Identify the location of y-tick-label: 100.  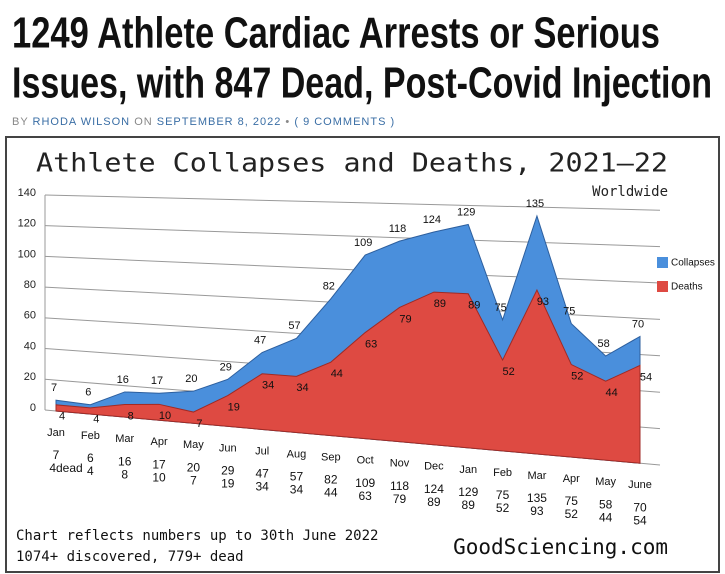
(27, 254).